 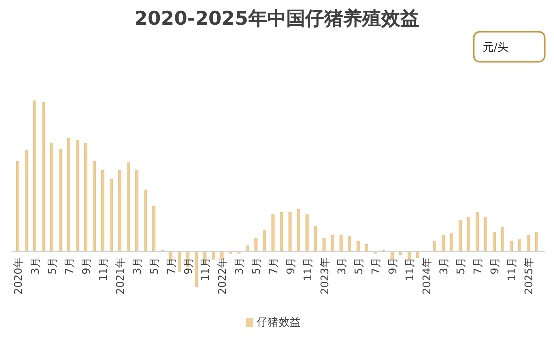 I want to click on legend-label: 仔猪效益, so click(x=279, y=322).